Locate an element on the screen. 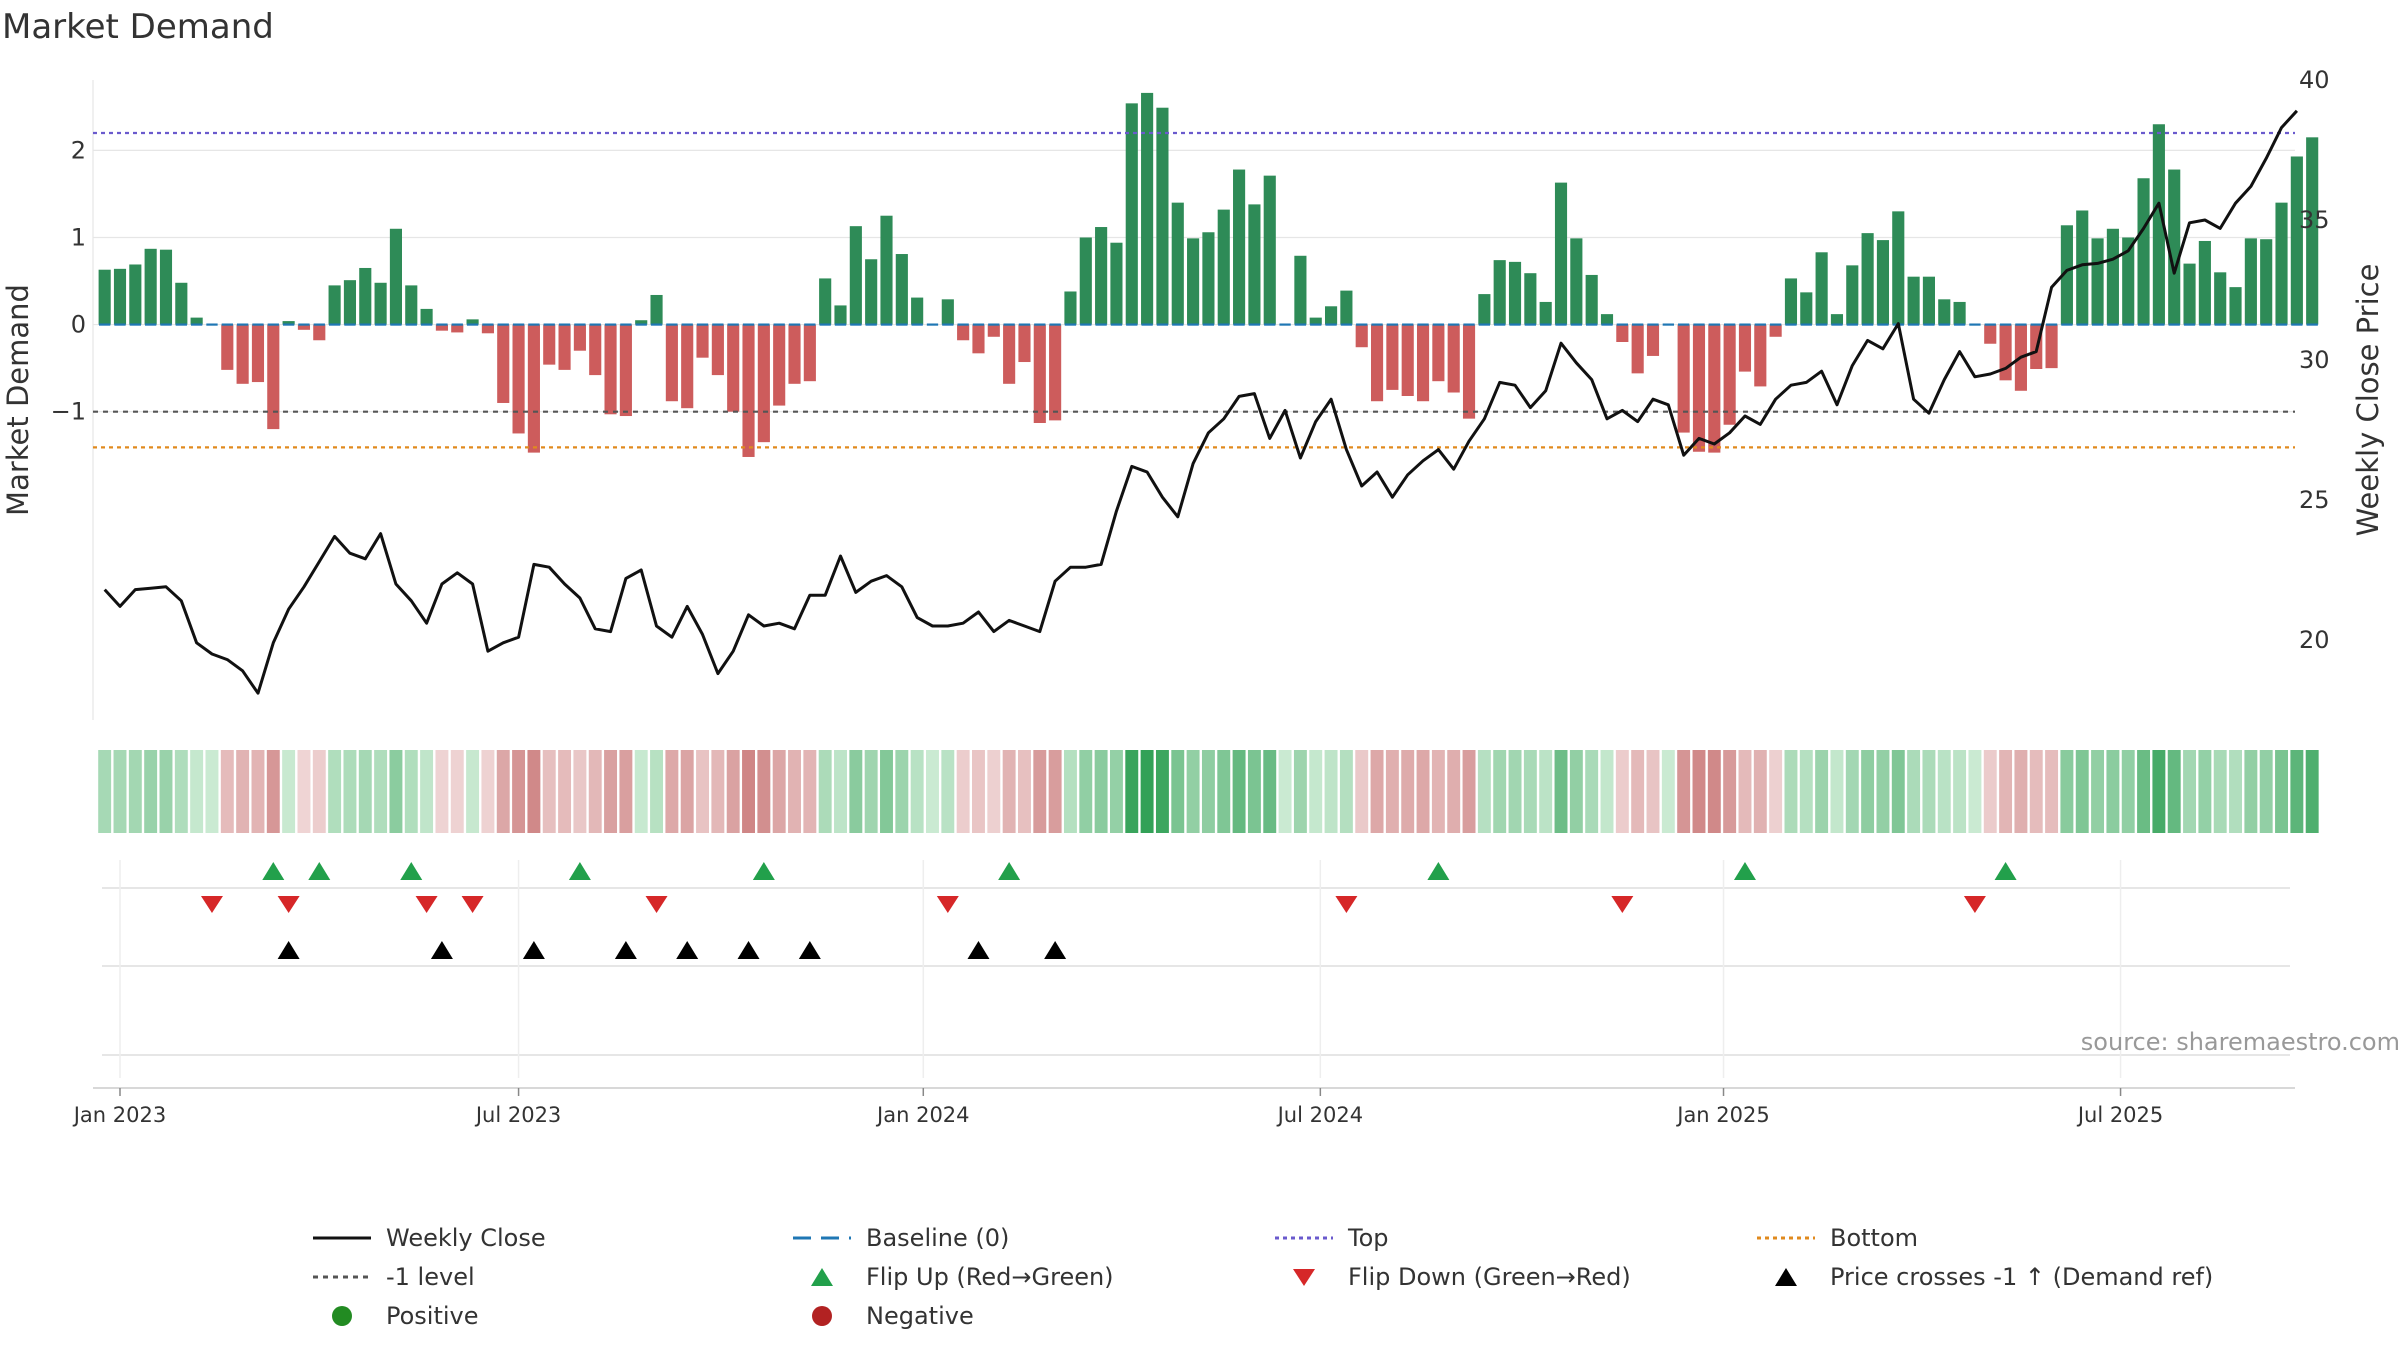  legend-baseline-label: Baseline (0) is located at coordinates (937, 1238).